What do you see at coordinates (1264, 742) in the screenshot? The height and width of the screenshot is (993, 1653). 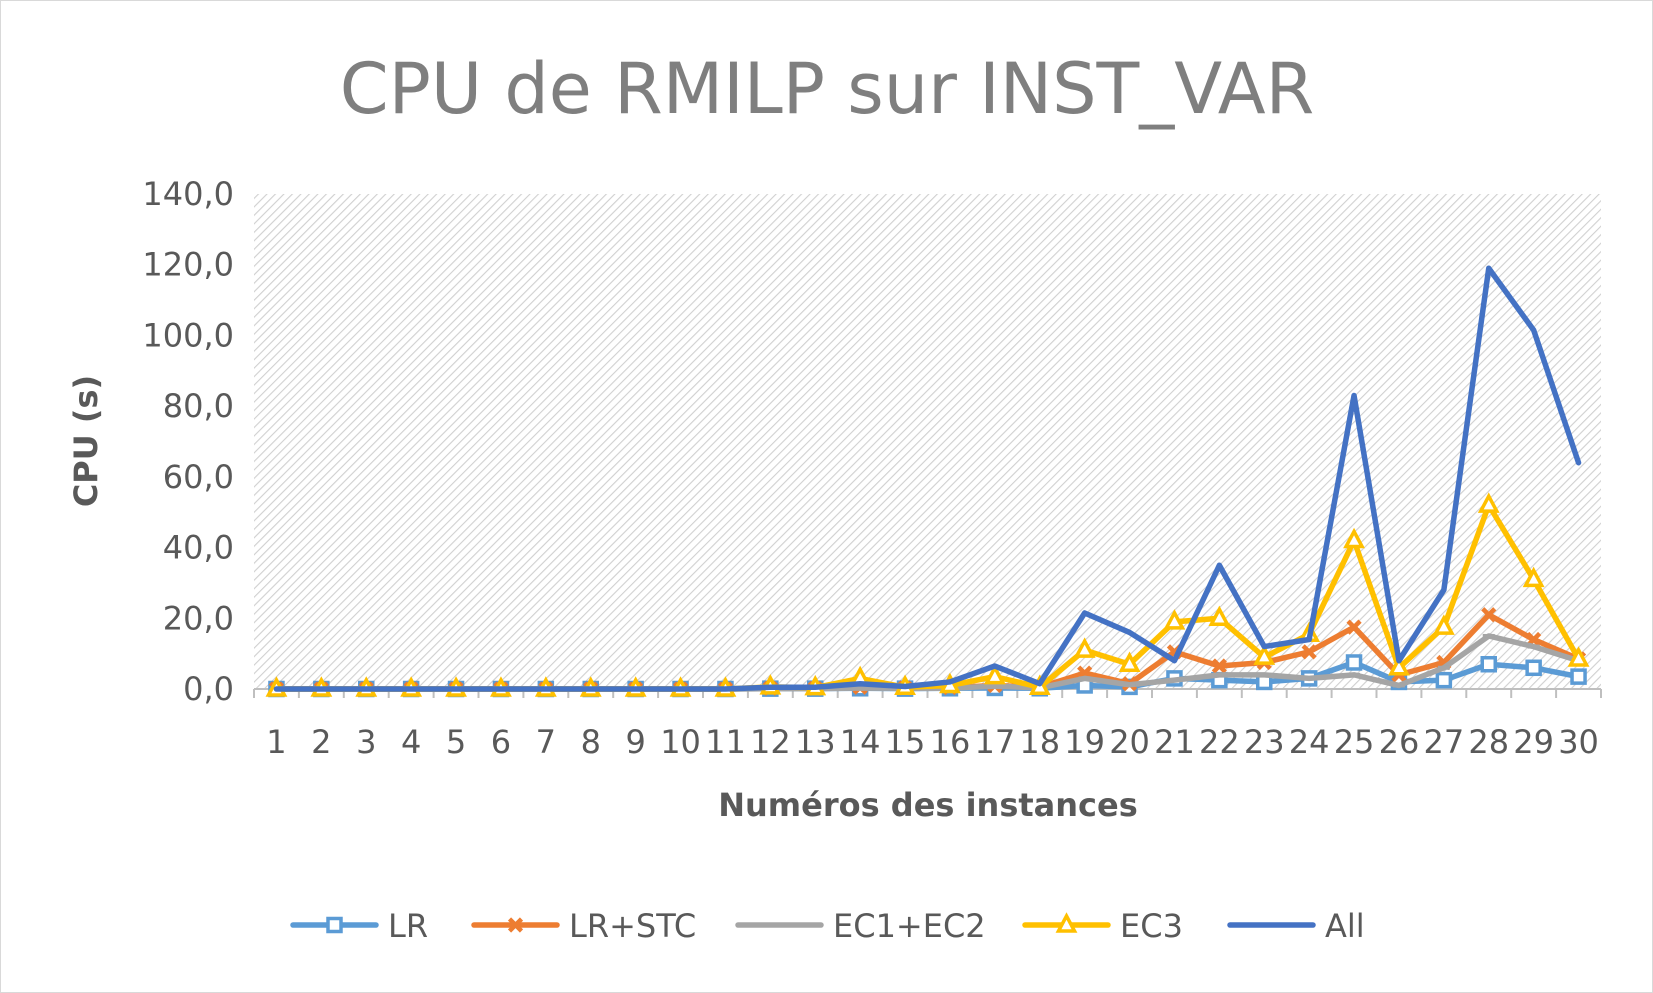 I see `x-tick-label: 23` at bounding box center [1264, 742].